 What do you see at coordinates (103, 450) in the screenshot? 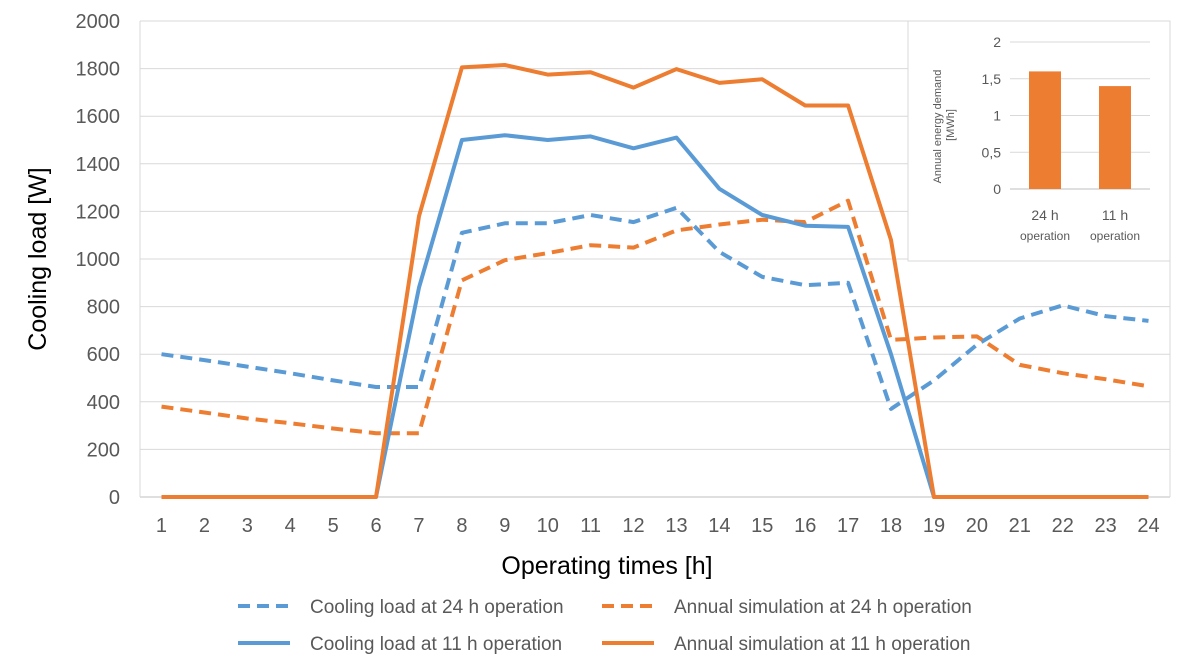
I see `y-tick-label: 200` at bounding box center [103, 450].